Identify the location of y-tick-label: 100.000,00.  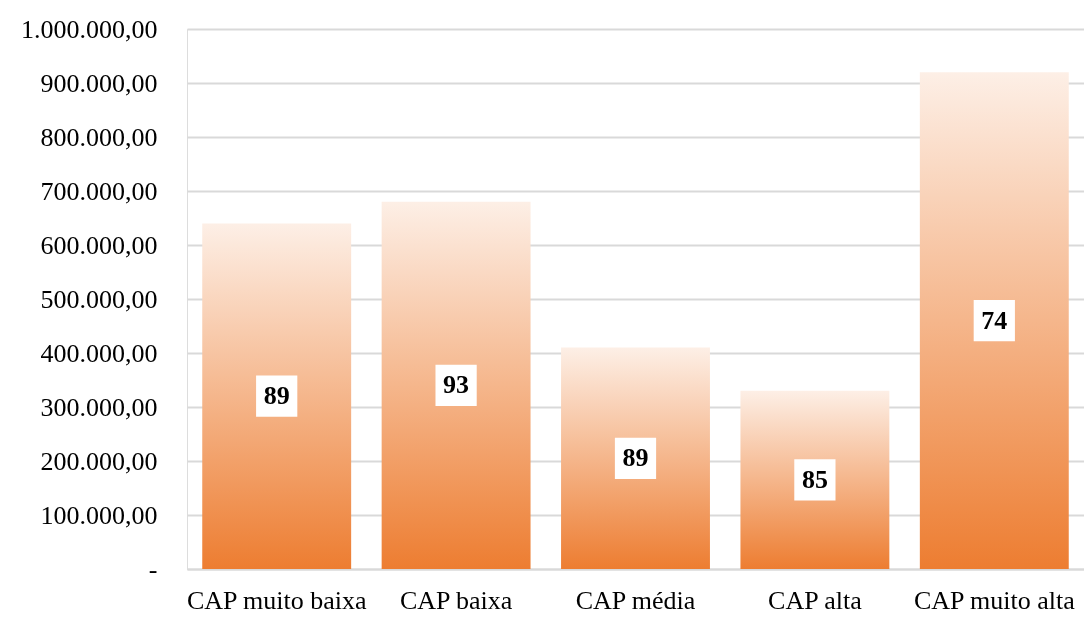
(99, 515).